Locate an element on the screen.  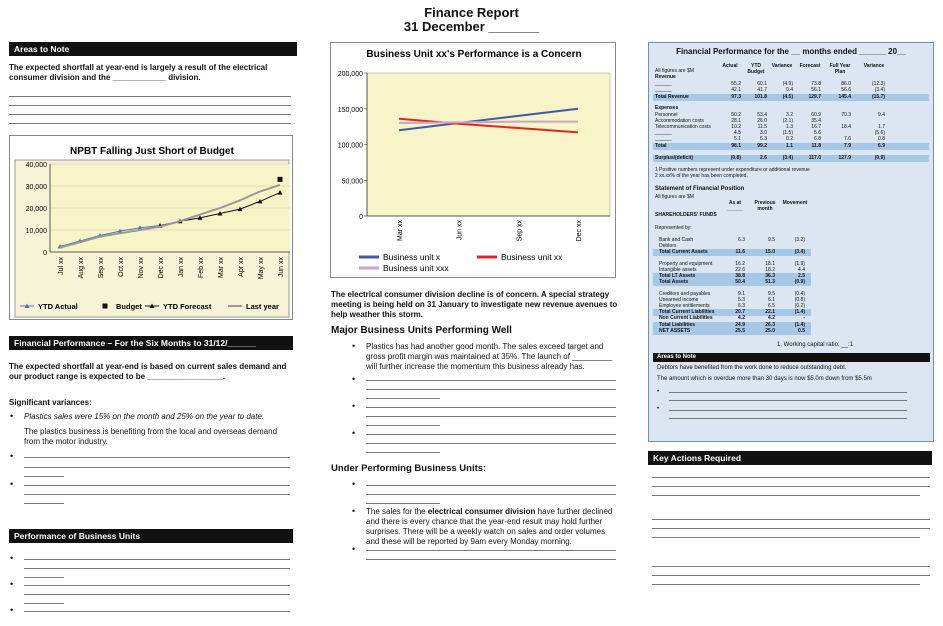
row-value: 41.7 is located at coordinates (762, 90).